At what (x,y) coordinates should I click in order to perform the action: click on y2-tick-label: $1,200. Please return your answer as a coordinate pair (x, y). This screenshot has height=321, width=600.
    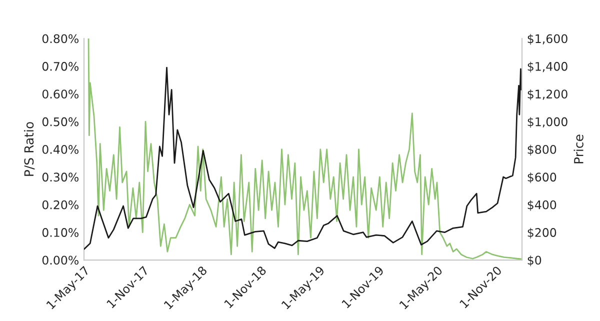
    Looking at the image, I should click on (548, 94).